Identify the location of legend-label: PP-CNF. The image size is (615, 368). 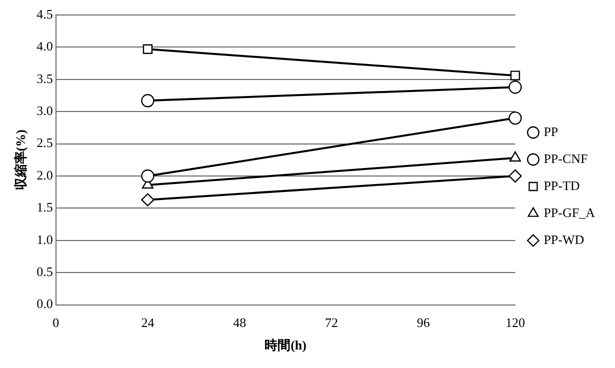
(566, 158).